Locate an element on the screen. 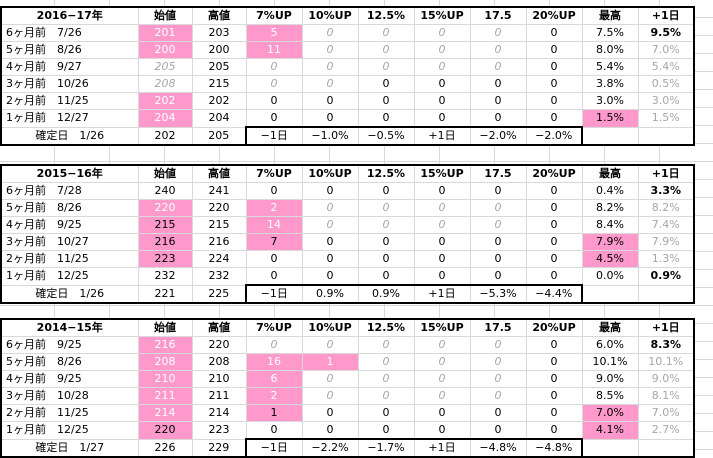 The width and height of the screenshot is (713, 458). count-7up: 2 is located at coordinates (274, 208).